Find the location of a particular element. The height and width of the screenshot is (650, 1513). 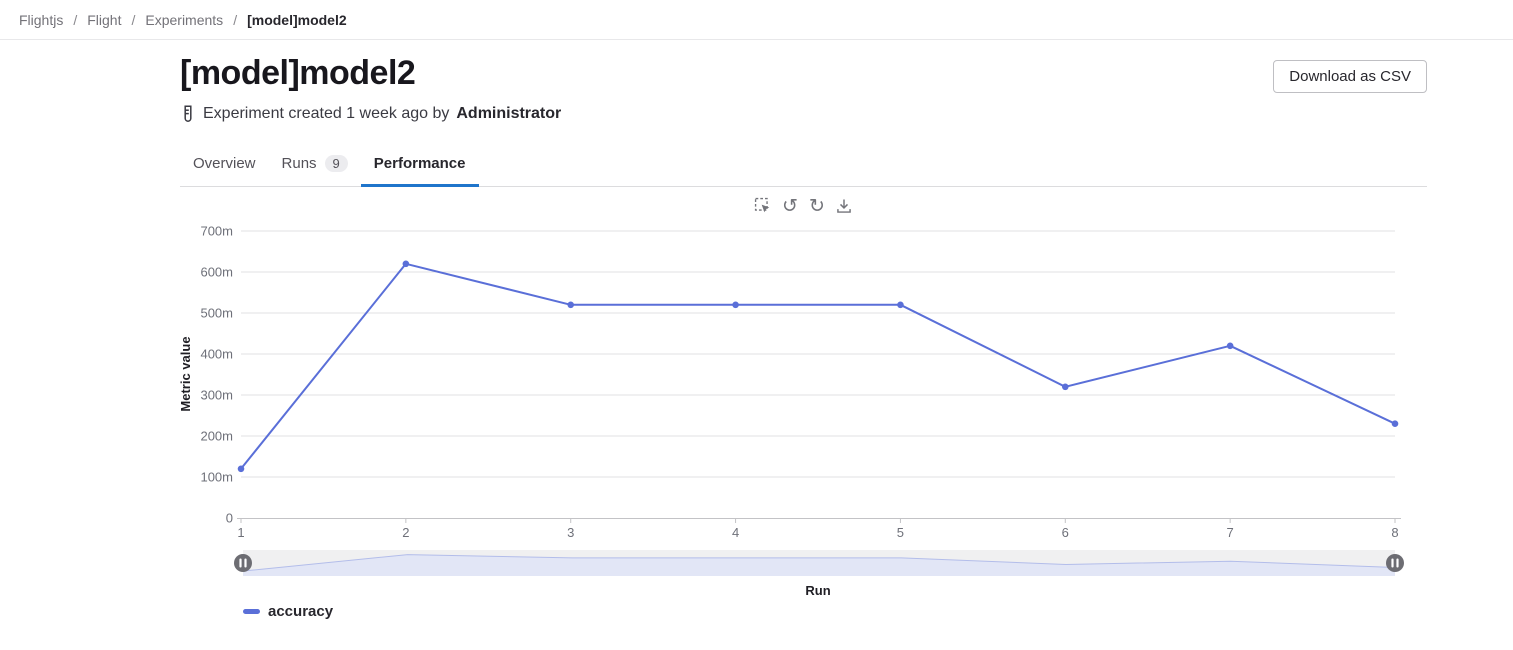

y-axis-title: Metric value is located at coordinates (186, 373).